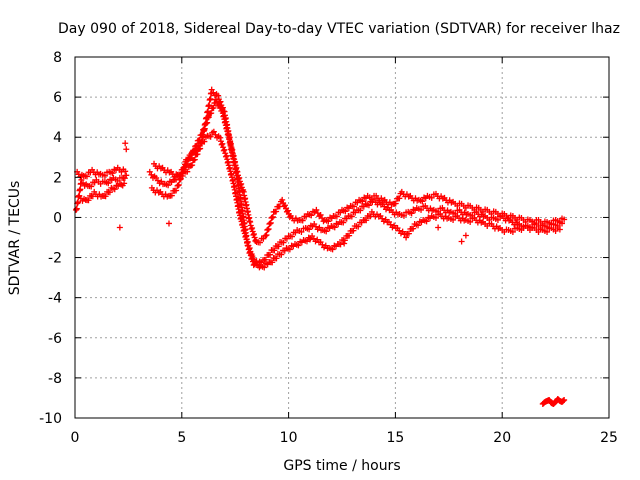  Describe the element at coordinates (75, 438) in the screenshot. I see `x-tick-label: 0` at that location.